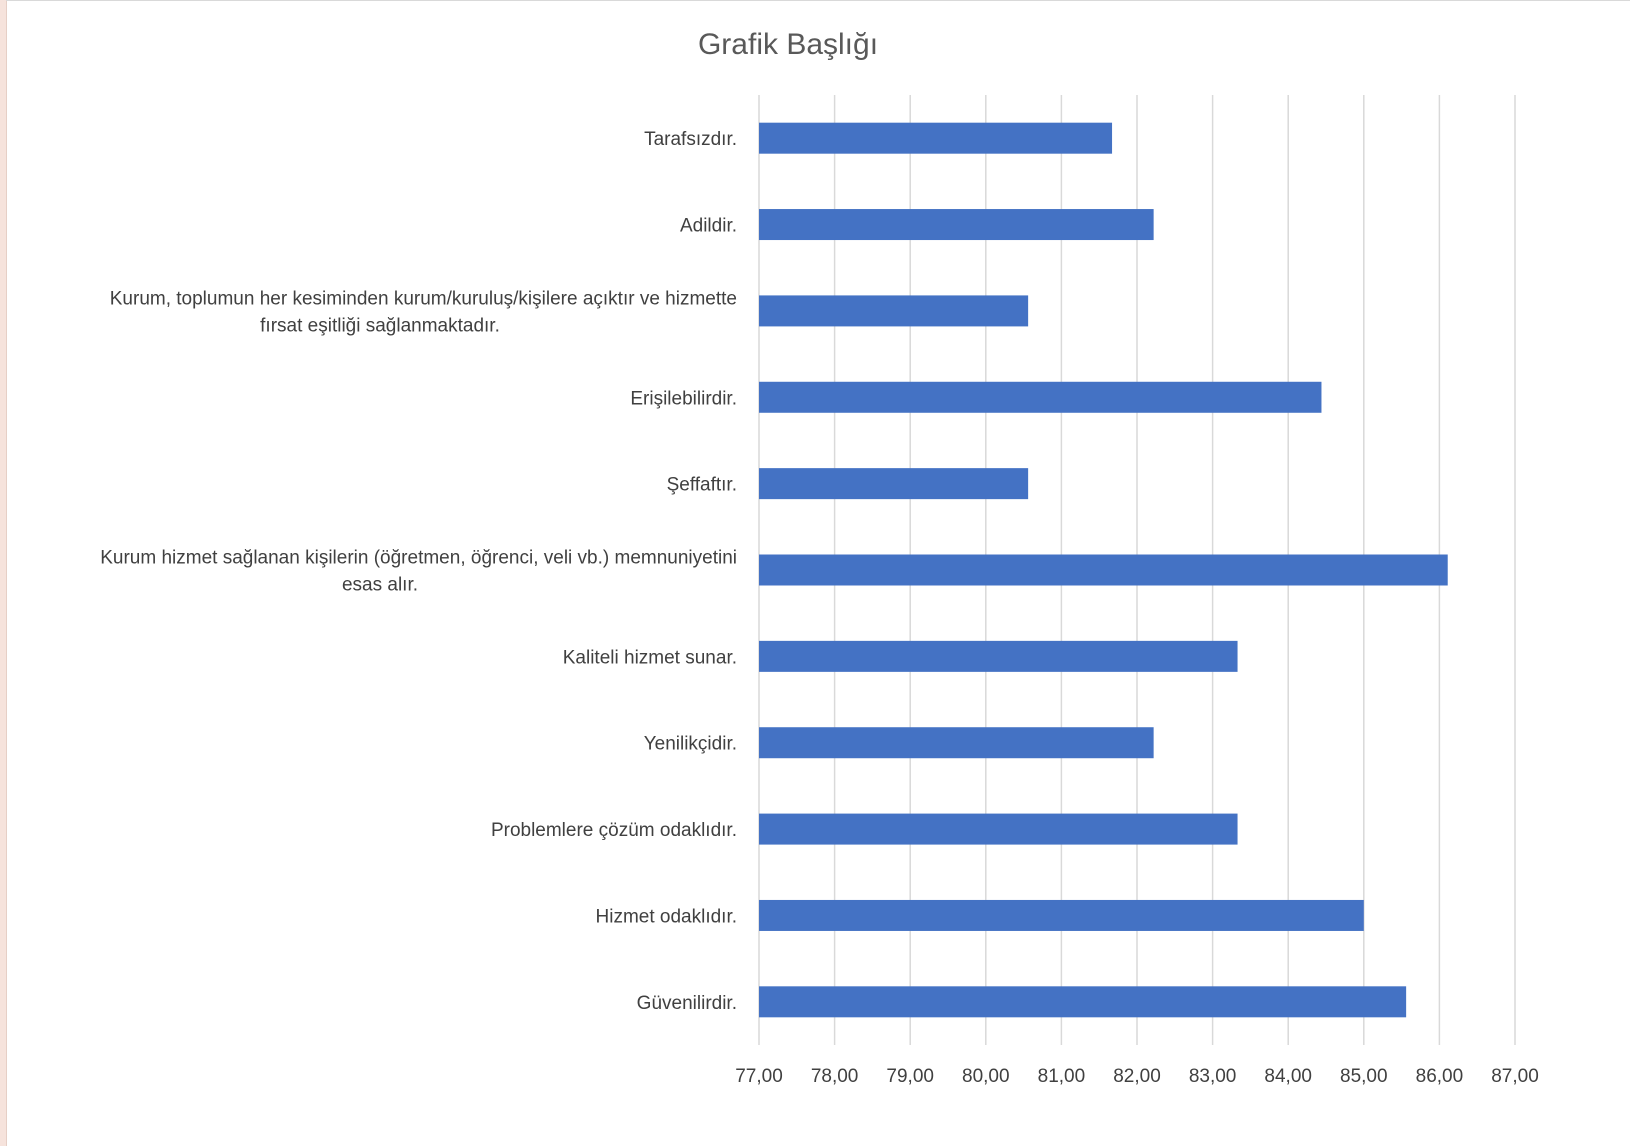 The width and height of the screenshot is (1630, 1146). Describe the element at coordinates (667, 916) in the screenshot. I see `category-label: Hizmet odaklıdır.` at that location.